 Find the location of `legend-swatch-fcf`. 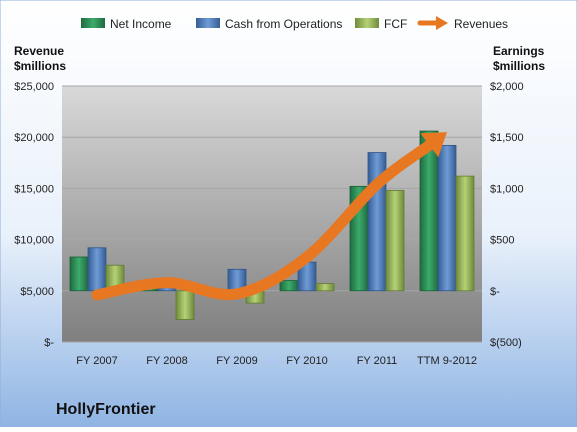

legend-swatch-fcf is located at coordinates (367, 23).